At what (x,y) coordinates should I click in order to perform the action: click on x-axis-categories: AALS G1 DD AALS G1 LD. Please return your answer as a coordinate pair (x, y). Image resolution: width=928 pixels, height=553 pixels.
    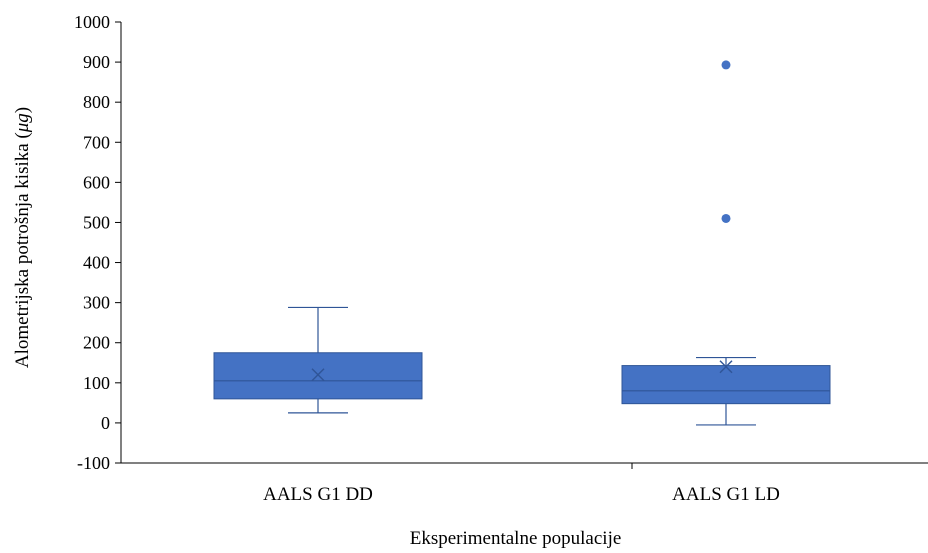
    Looking at the image, I should click on (521, 484).